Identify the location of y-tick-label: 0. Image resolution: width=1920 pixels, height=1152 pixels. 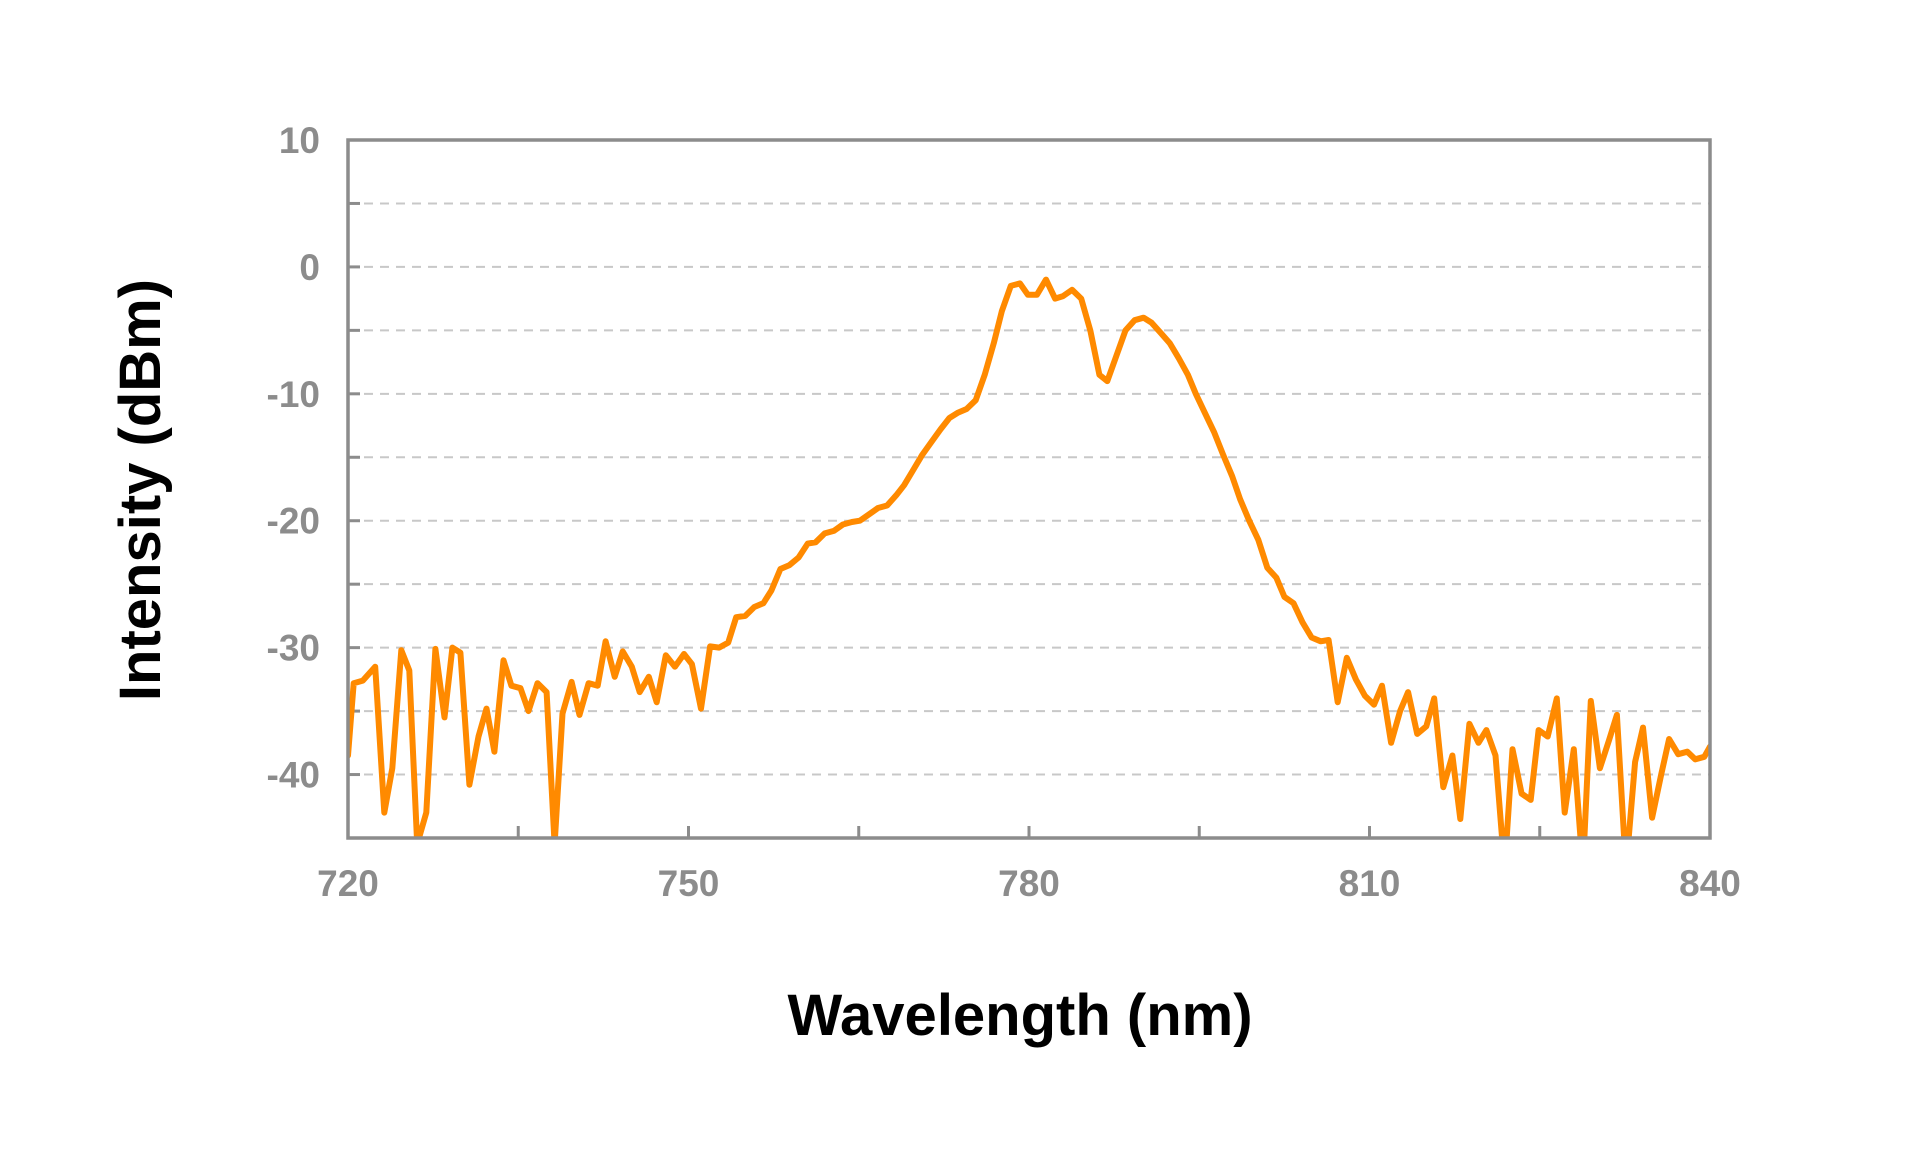
(309, 267).